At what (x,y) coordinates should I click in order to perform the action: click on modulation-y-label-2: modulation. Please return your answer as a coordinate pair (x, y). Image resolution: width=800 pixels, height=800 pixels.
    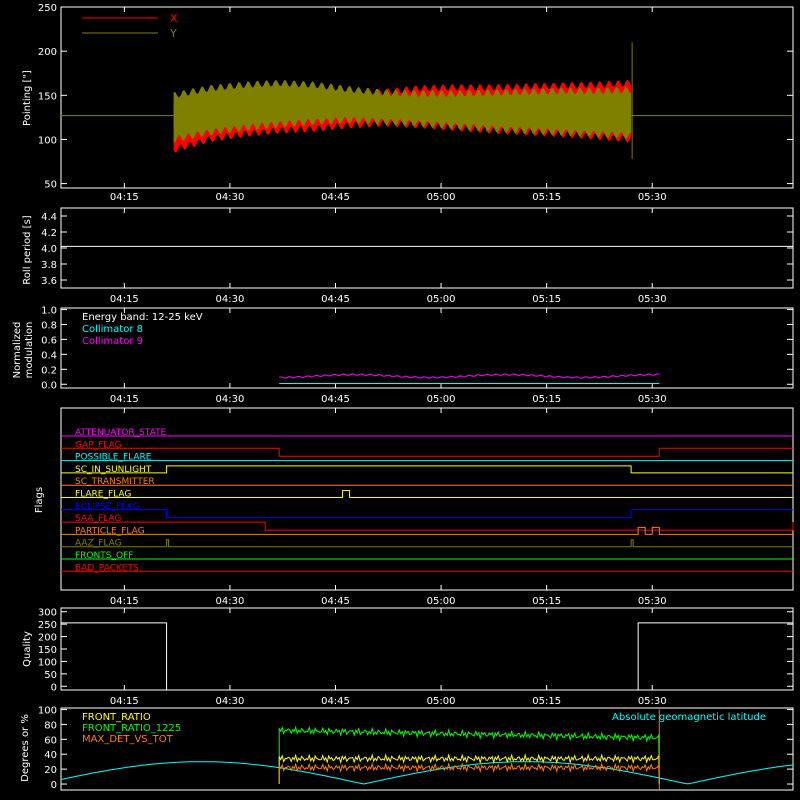
    Looking at the image, I should click on (29, 350).